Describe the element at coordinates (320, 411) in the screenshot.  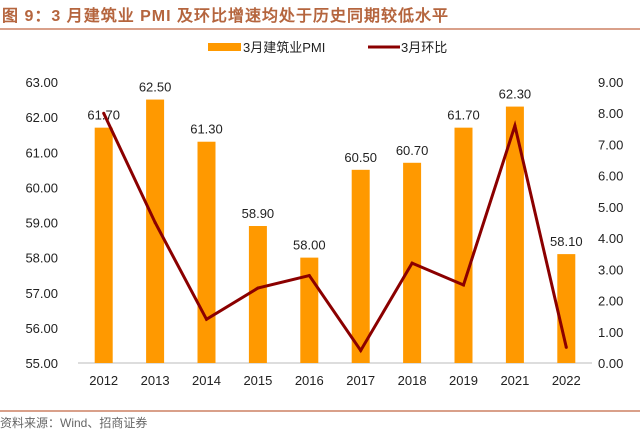
I see `footer-divider` at that location.